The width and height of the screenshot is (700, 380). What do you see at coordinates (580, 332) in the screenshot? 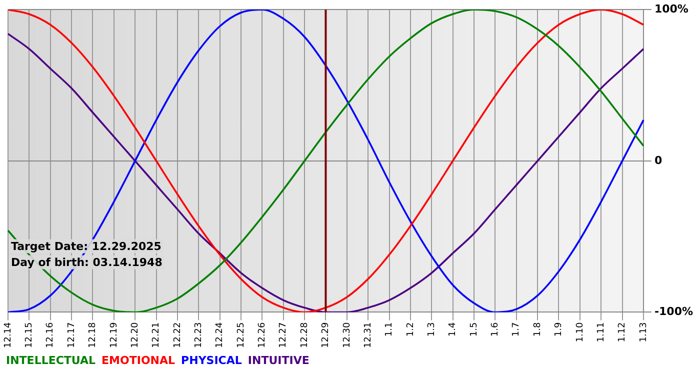
I see `x-tick-label: 1.10` at bounding box center [580, 332].